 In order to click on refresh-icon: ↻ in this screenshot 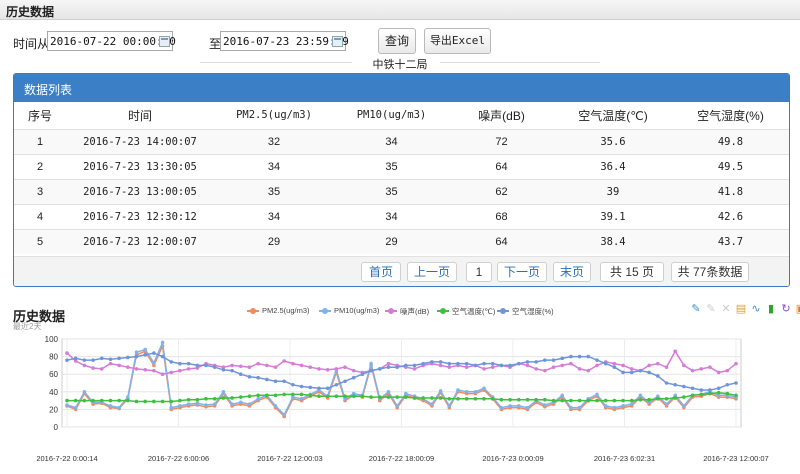, I will do `click(786, 309)`.